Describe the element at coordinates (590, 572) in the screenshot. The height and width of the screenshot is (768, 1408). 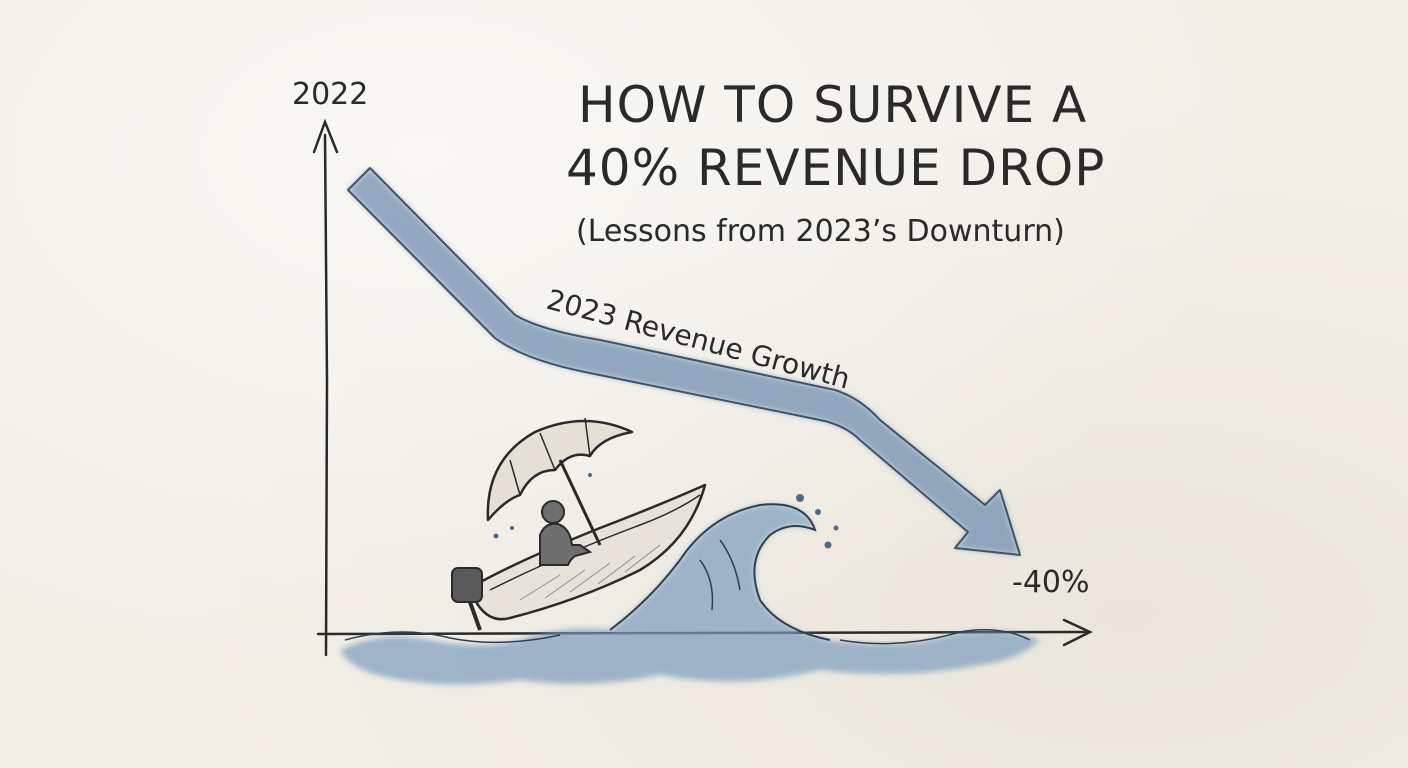
I see `boat-hull-shading` at that location.